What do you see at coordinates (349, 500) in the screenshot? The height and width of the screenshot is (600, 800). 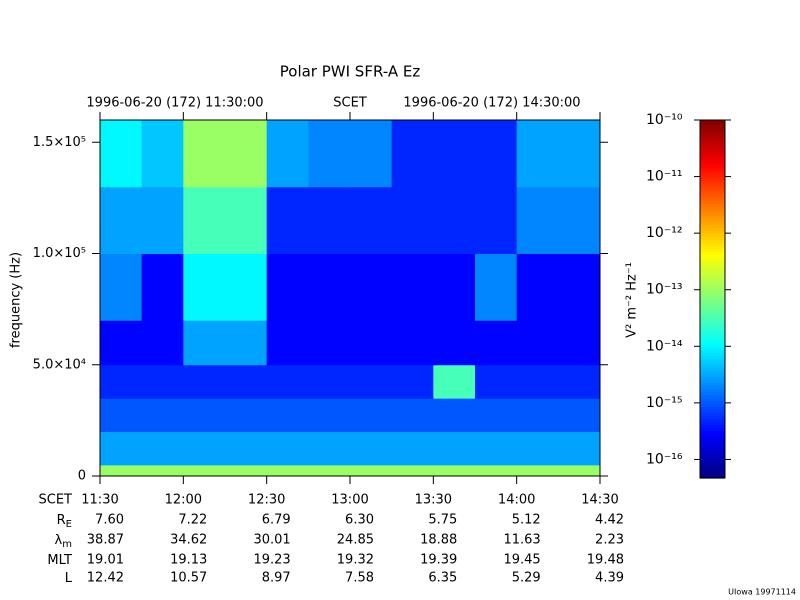 I see `x-tick-label: 13:00` at bounding box center [349, 500].